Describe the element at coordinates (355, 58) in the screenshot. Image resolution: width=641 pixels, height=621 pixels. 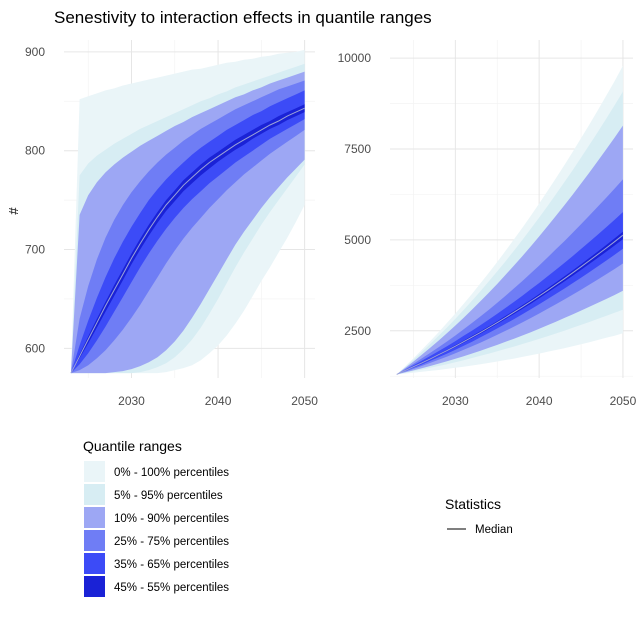
I see `y-tick-label: 10000` at that location.